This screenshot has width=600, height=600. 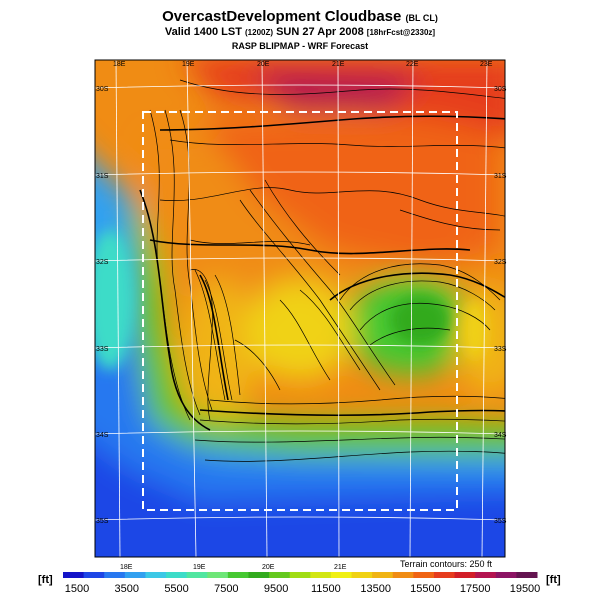 What do you see at coordinates (525, 589) in the screenshot?
I see `colorbar-tick-label: 19500` at bounding box center [525, 589].